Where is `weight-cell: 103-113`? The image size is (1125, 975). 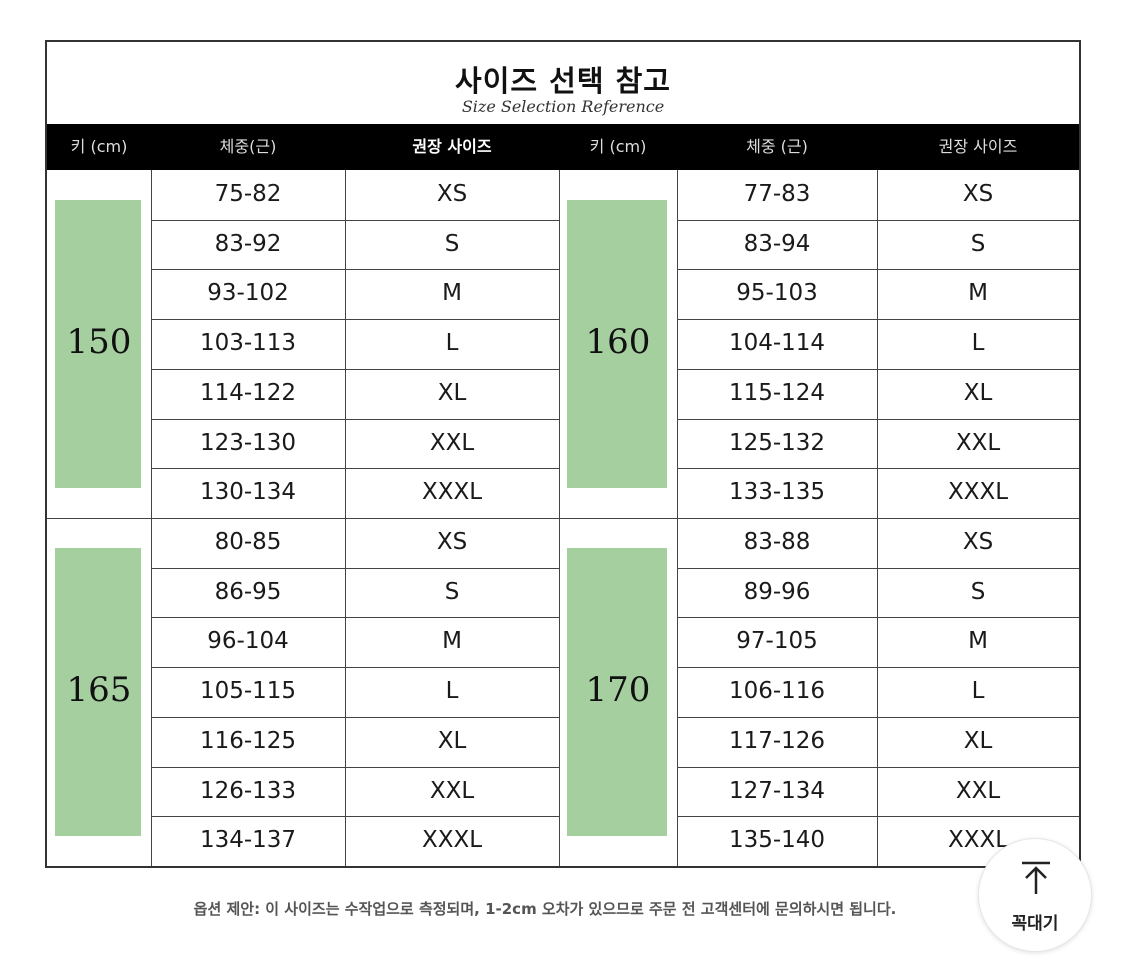
weight-cell: 103-113 is located at coordinates (248, 343).